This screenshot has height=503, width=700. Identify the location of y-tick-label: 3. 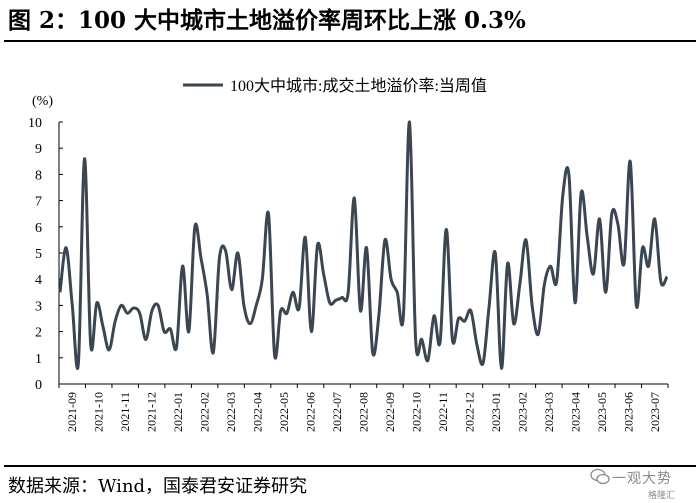
(38, 306).